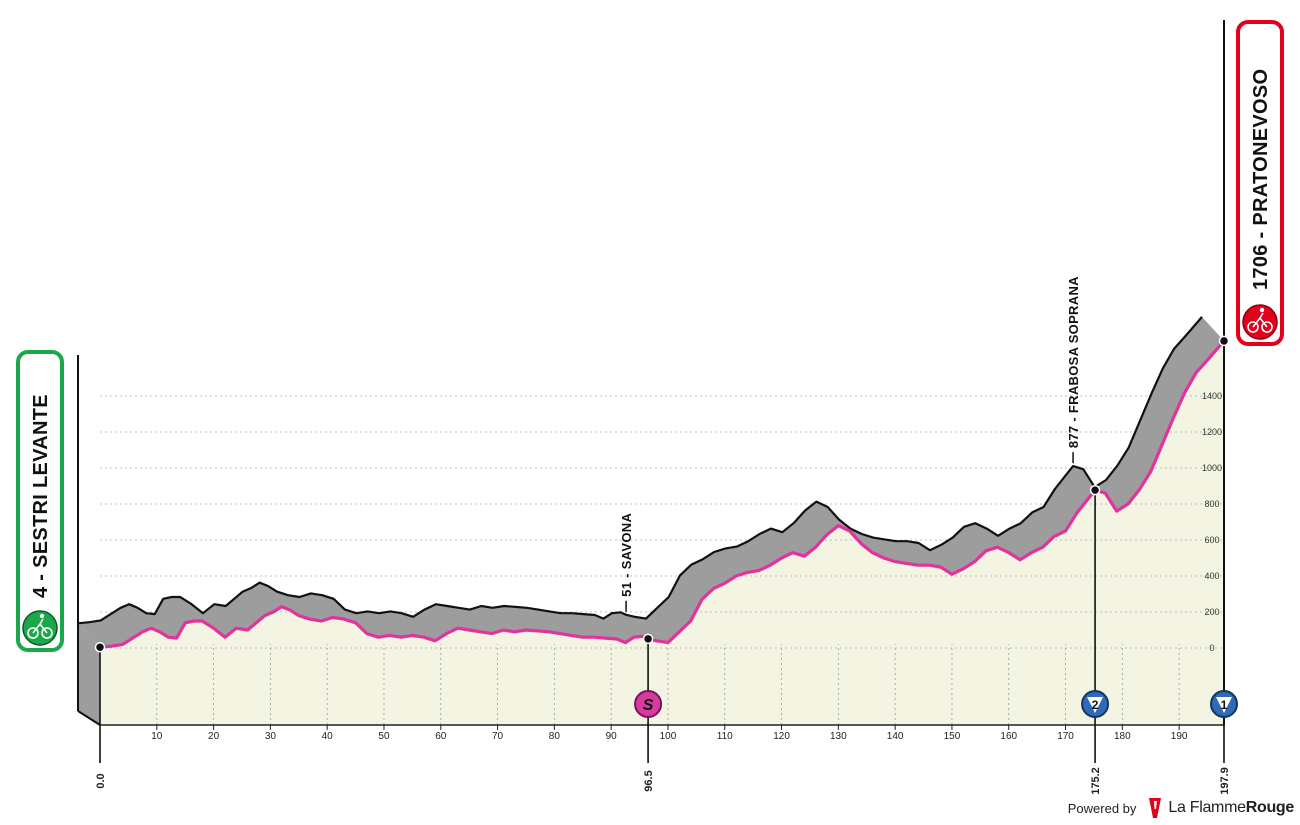  I want to click on y-tick-label-800: 800, so click(1211, 504).